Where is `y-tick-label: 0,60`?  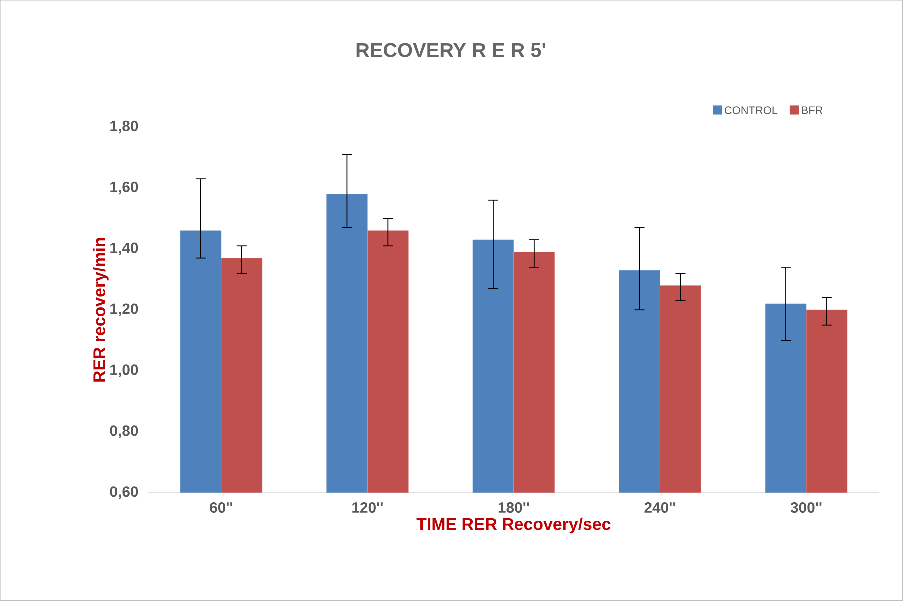
y-tick-label: 0,60 is located at coordinates (124, 493).